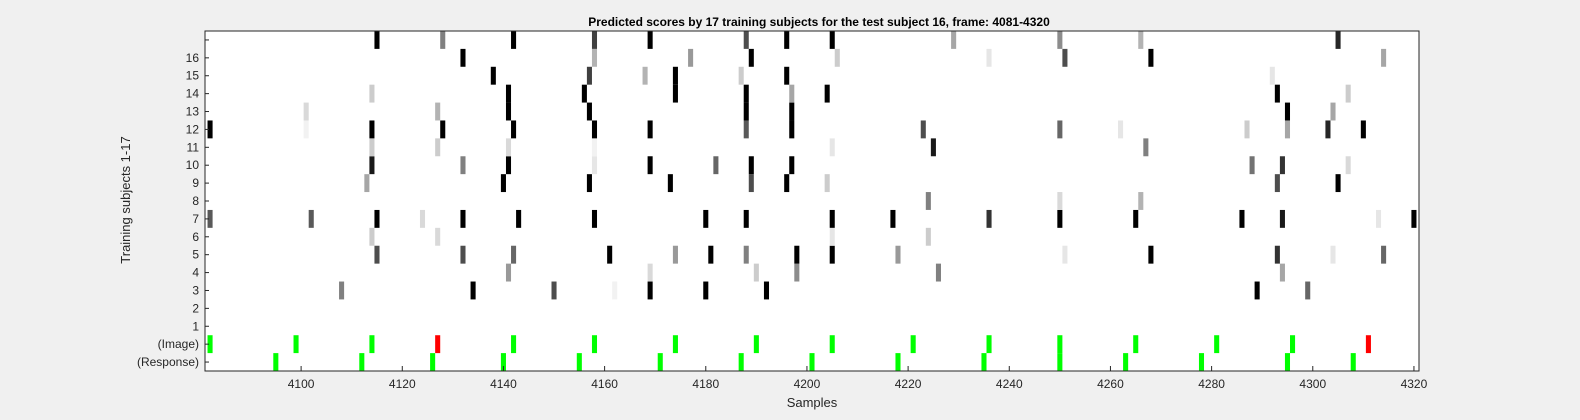  What do you see at coordinates (807, 384) in the screenshot?
I see `x-tick-label: 4200` at bounding box center [807, 384].